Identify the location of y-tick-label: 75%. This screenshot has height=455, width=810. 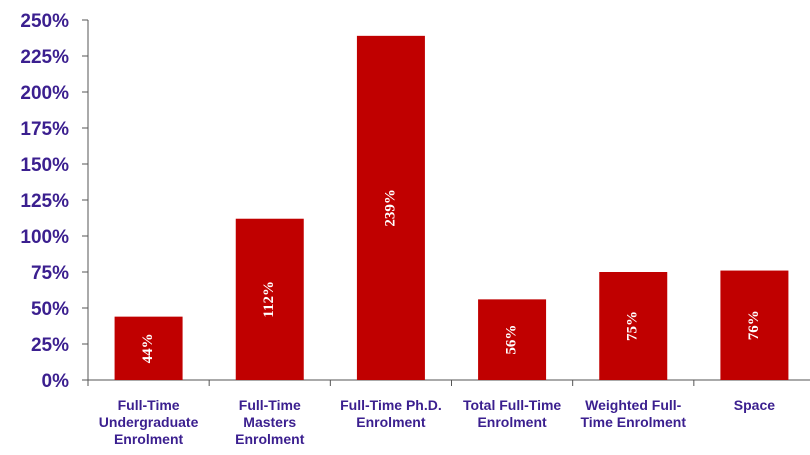
(50, 273).